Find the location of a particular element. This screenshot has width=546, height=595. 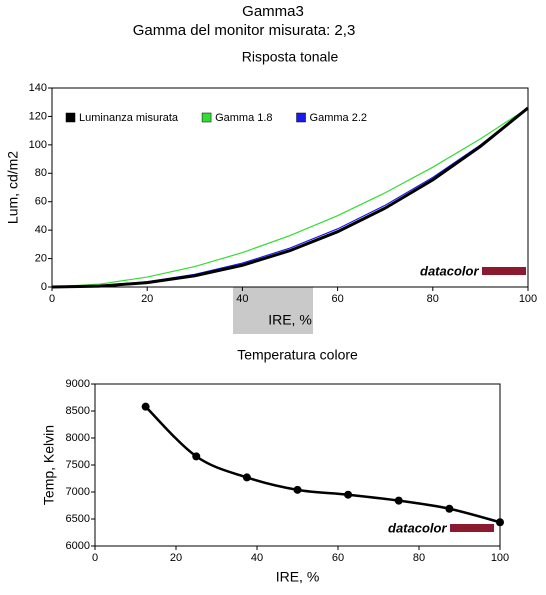

y-tick-label: 0 is located at coordinates (44, 287).